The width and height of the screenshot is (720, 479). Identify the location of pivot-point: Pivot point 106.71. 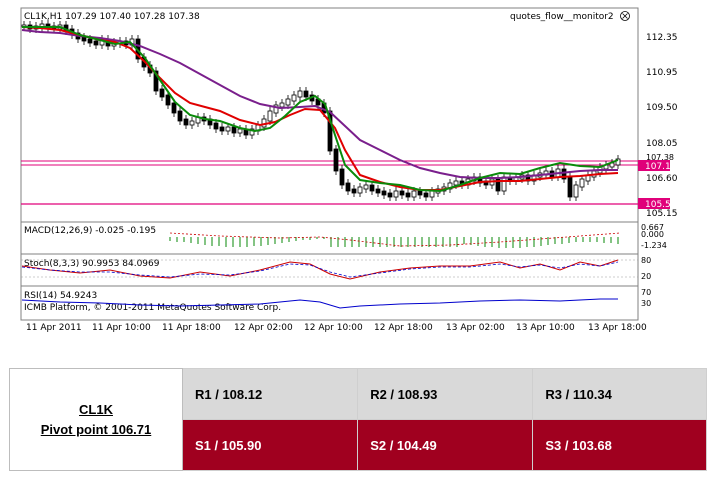
(96, 429).